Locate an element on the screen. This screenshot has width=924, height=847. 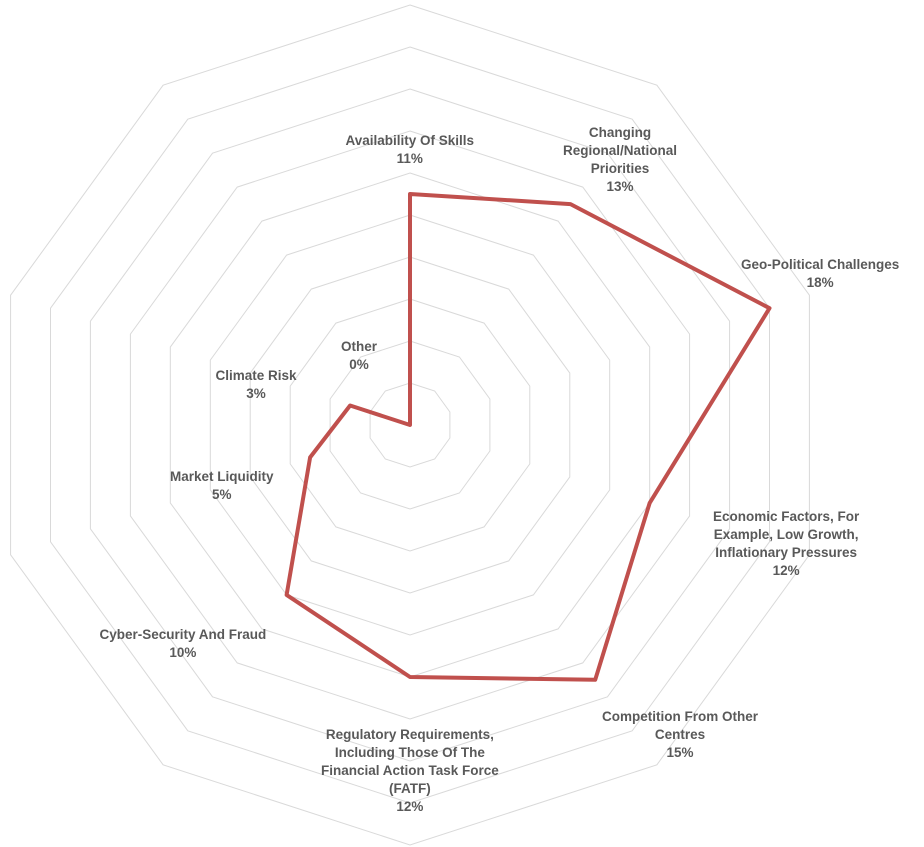
category-name-line: Priorities is located at coordinates (620, 168).